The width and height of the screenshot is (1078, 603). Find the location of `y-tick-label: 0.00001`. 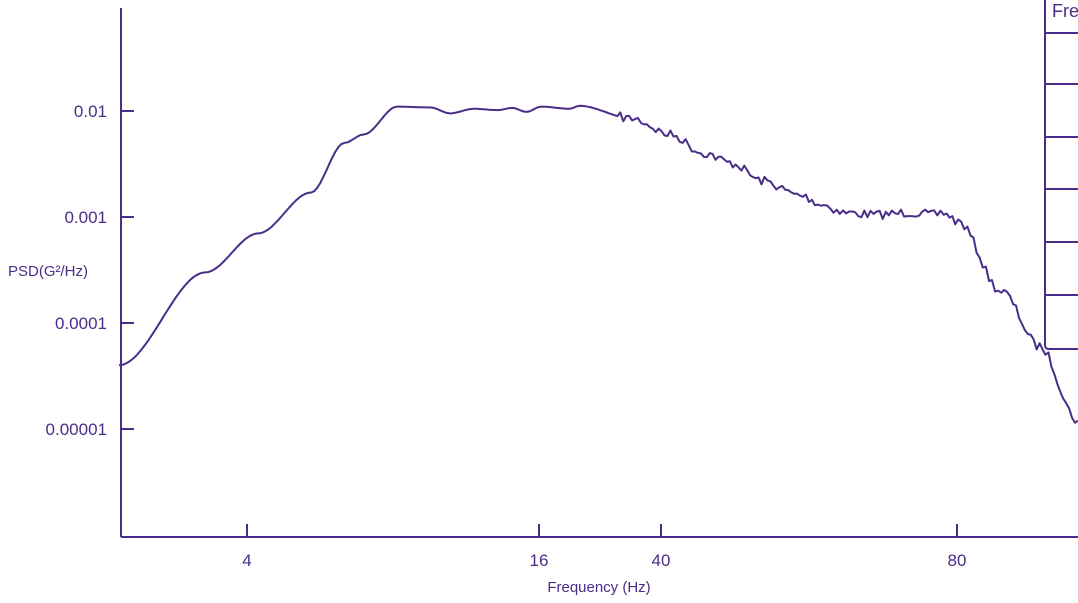

y-tick-label: 0.00001 is located at coordinates (76, 429).